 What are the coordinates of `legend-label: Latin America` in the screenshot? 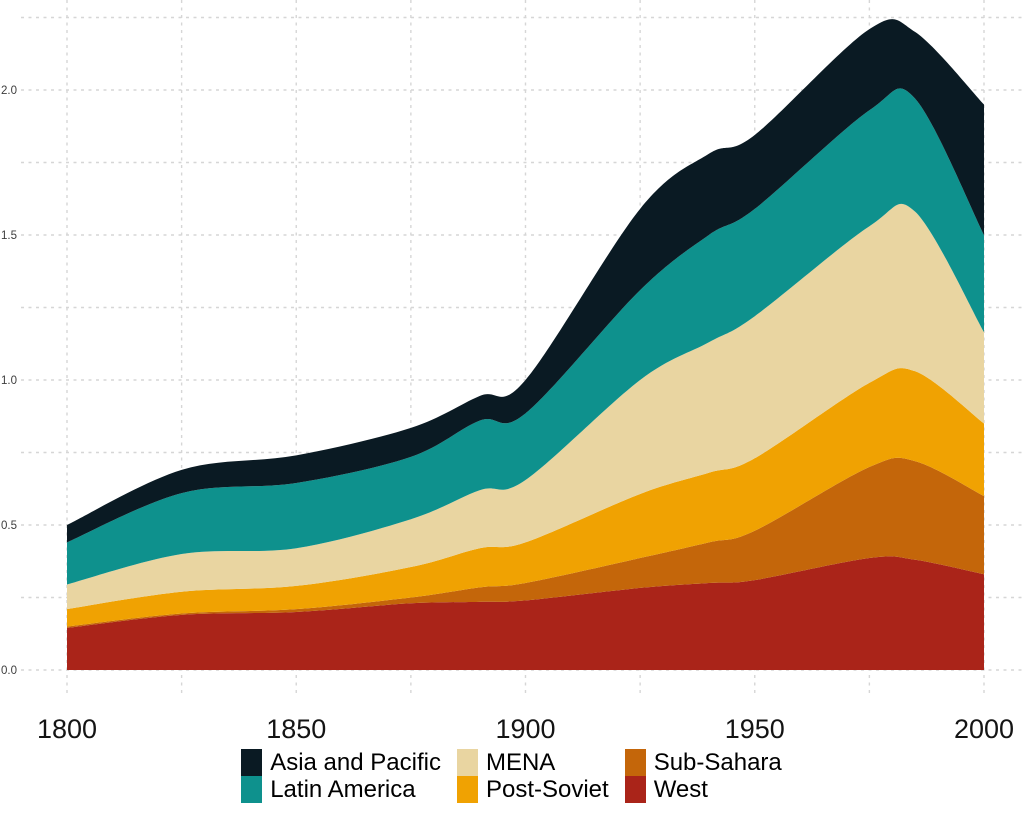 It's located at (343, 789).